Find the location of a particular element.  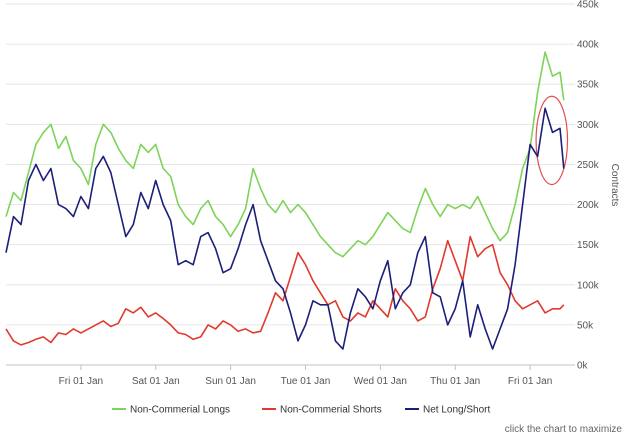

legend-label: Non-Commerial Longs is located at coordinates (180, 410).